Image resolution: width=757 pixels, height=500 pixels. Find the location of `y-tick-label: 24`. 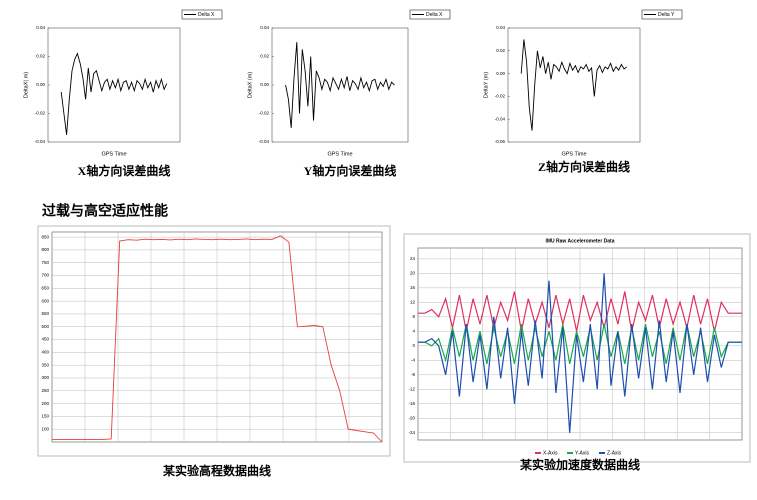

y-tick-label: 24 is located at coordinates (413, 258).